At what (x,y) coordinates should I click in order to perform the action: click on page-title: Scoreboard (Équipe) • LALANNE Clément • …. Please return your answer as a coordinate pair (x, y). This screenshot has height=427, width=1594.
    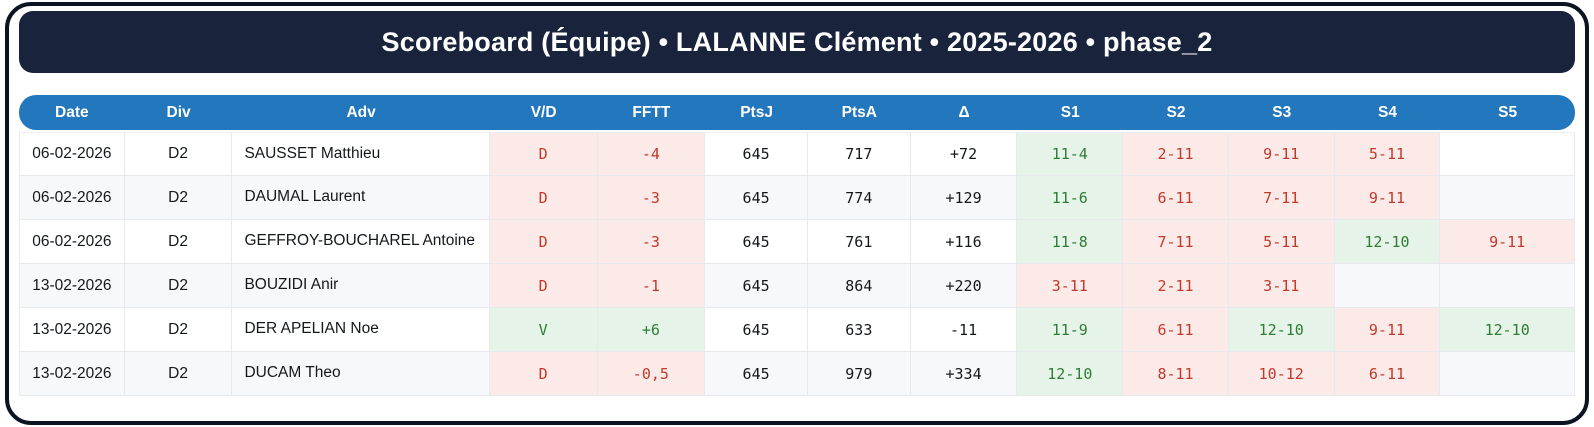
    Looking at the image, I should click on (797, 41).